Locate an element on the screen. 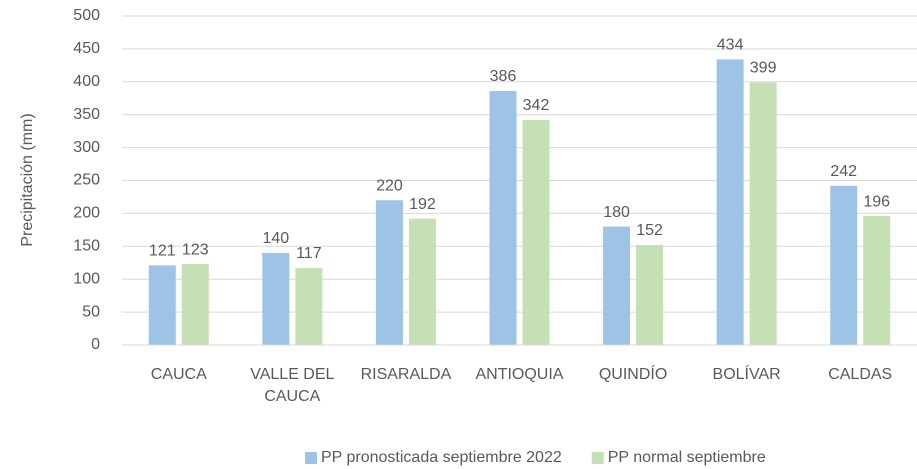 The width and height of the screenshot is (917, 469). y-tick-label: 50 is located at coordinates (91, 311).